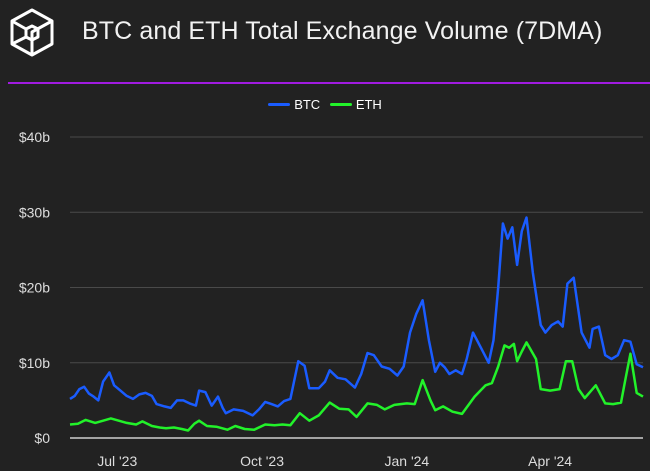 This screenshot has width=650, height=471. What do you see at coordinates (34, 363) in the screenshot?
I see `y-tick-label: $10b` at bounding box center [34, 363].